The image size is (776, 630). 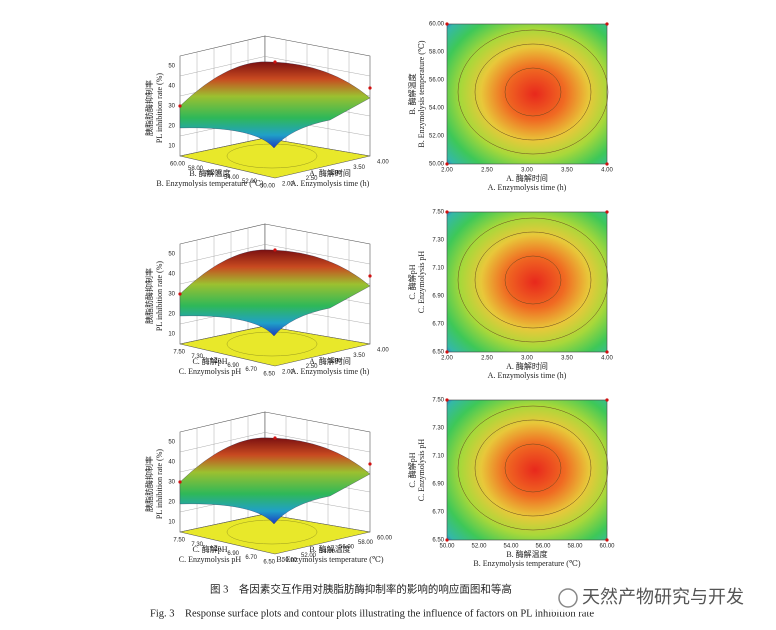 What do you see at coordinates (438, 353) in the screenshot?
I see `y-tick-label: 6.50` at bounding box center [438, 353].